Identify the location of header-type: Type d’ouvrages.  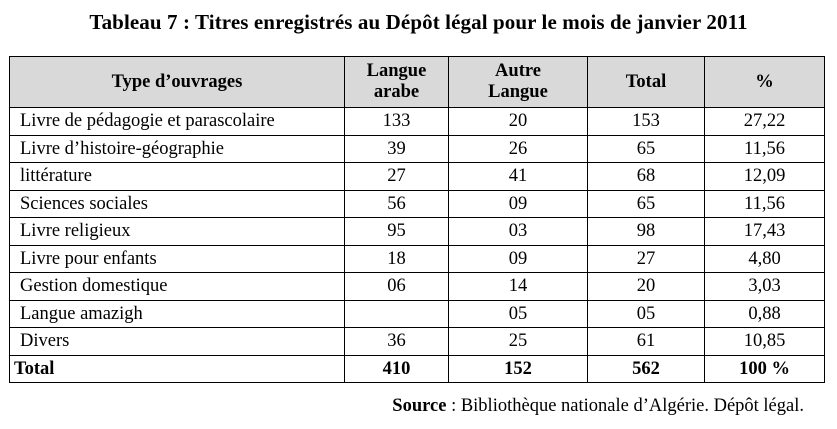
(177, 82).